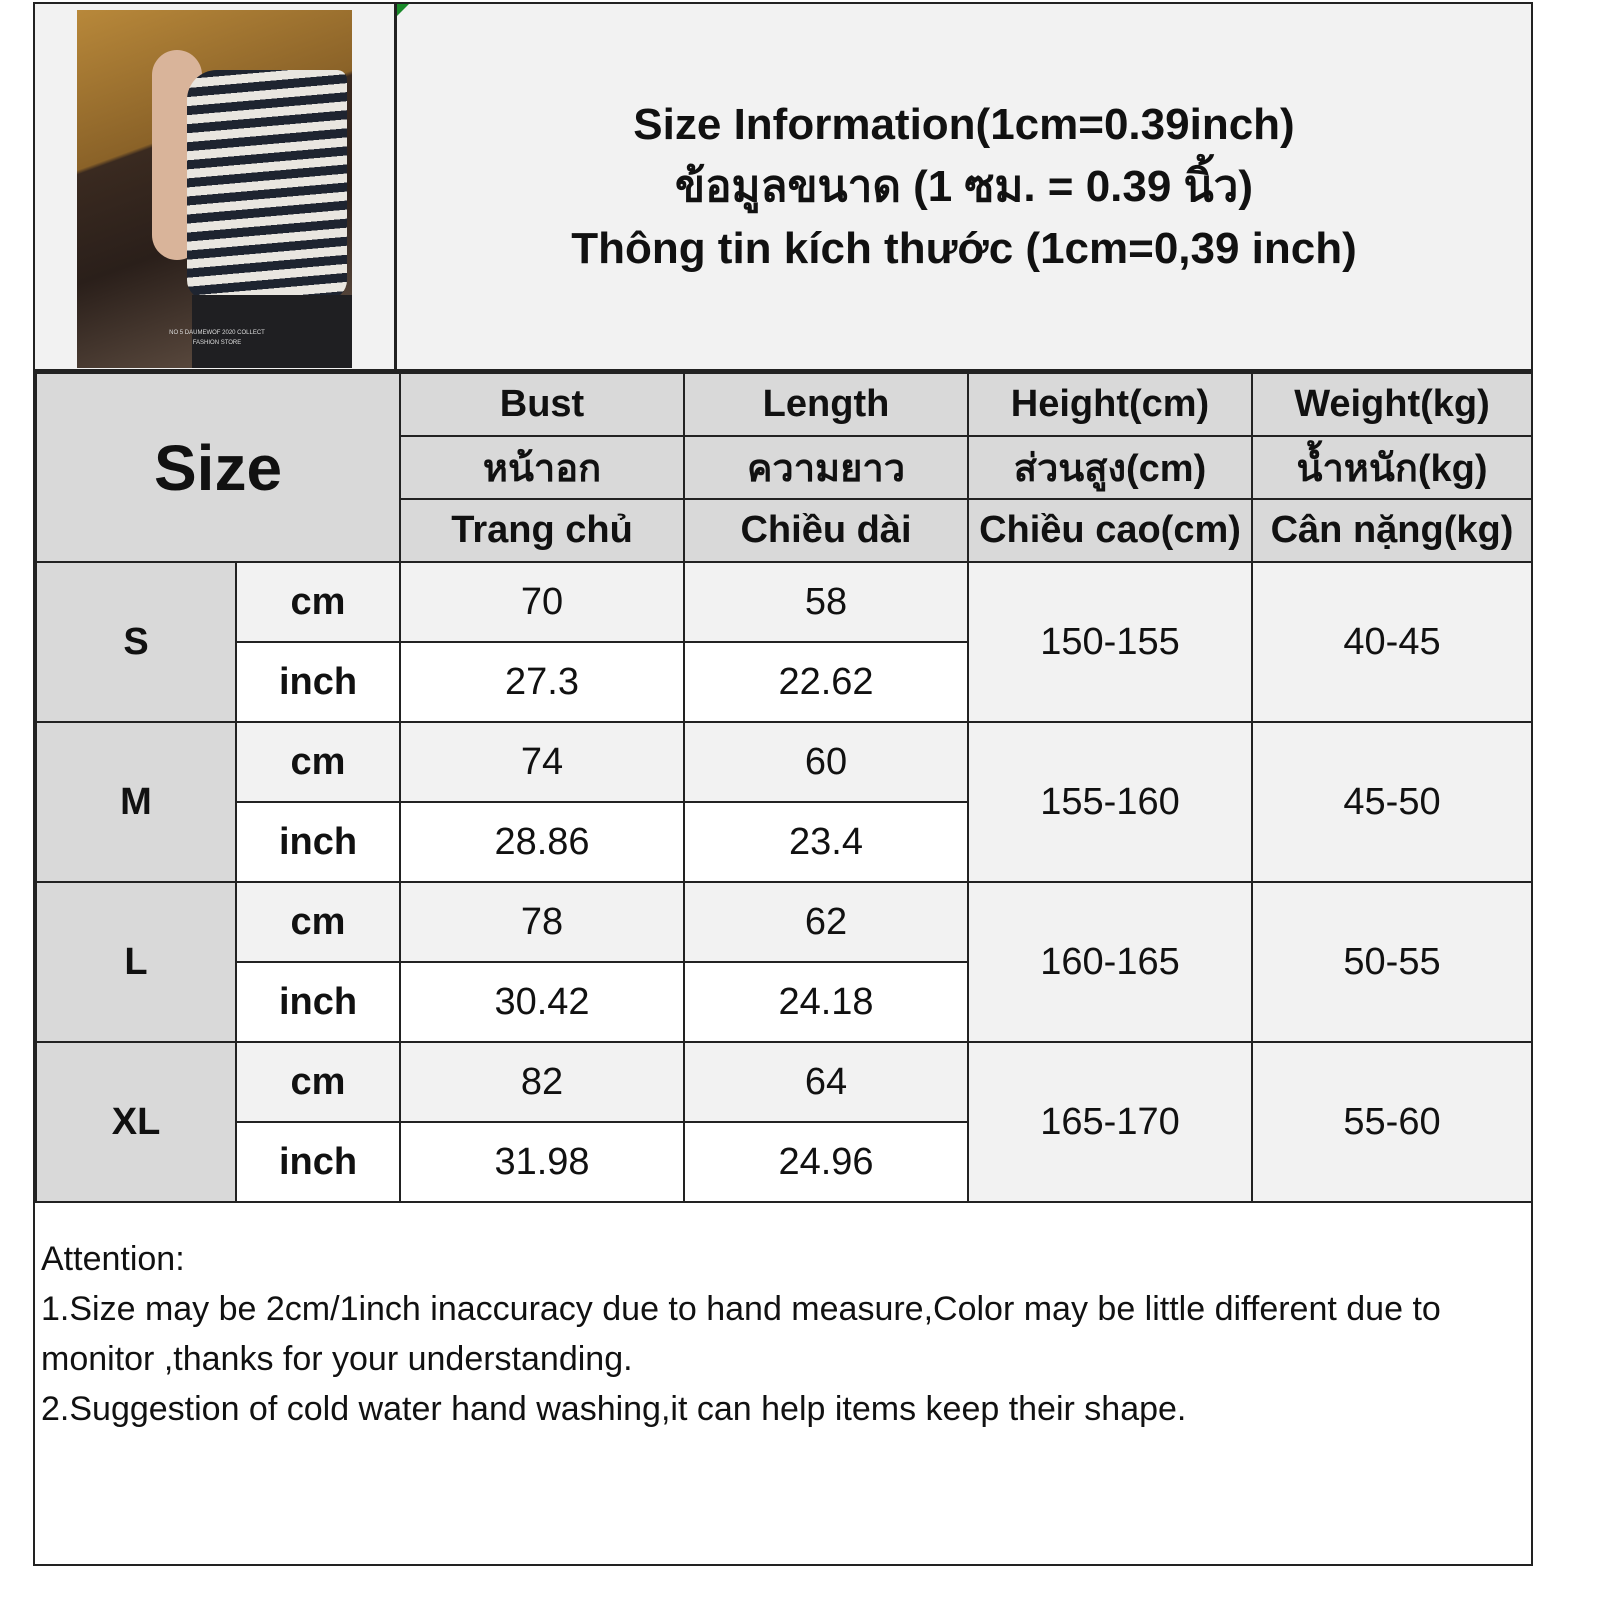 This screenshot has width=1600, height=1600. Describe the element at coordinates (1392, 802) in the screenshot. I see `weight-range: 45-50` at that location.